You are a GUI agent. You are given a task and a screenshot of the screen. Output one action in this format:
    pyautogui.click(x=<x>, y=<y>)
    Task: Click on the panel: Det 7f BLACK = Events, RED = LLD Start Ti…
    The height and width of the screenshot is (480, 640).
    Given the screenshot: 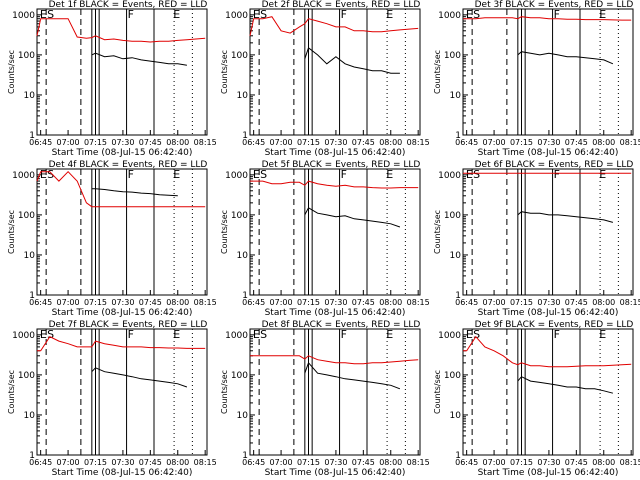 What is the action you would take?
    pyautogui.click(x=112, y=399)
    